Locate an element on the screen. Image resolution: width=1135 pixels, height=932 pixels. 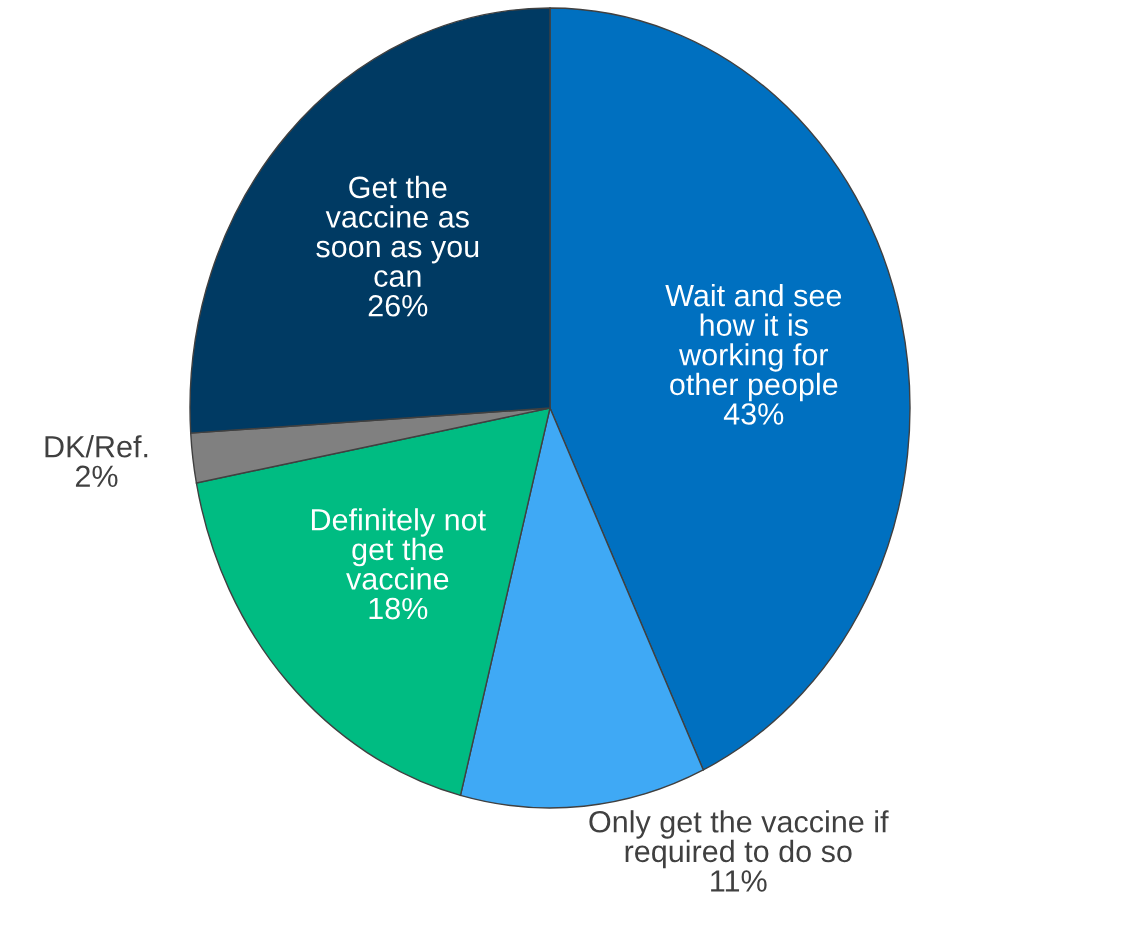
slice-label: Get the vaccine as soon as you can is located at coordinates (397, 231).